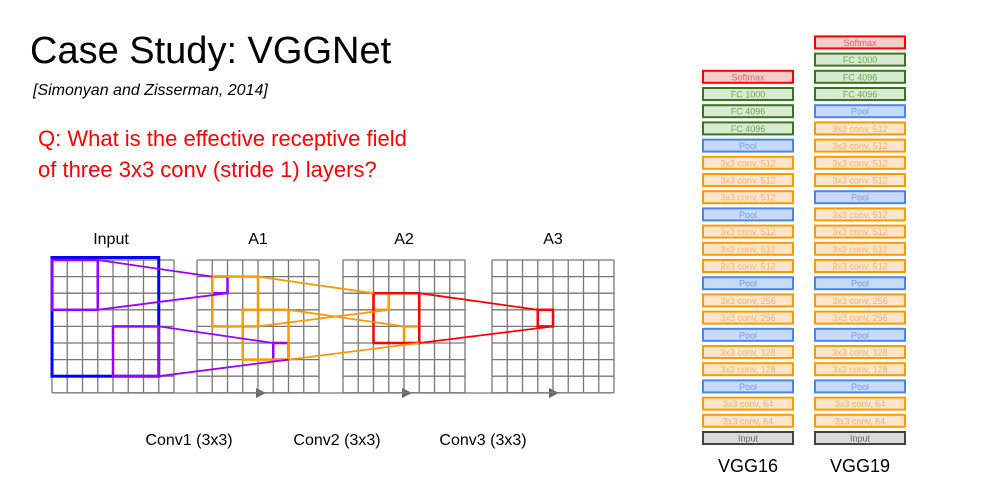 This screenshot has height=487, width=981. Describe the element at coordinates (216, 334) in the screenshot. I see `conv1-connector` at that location.